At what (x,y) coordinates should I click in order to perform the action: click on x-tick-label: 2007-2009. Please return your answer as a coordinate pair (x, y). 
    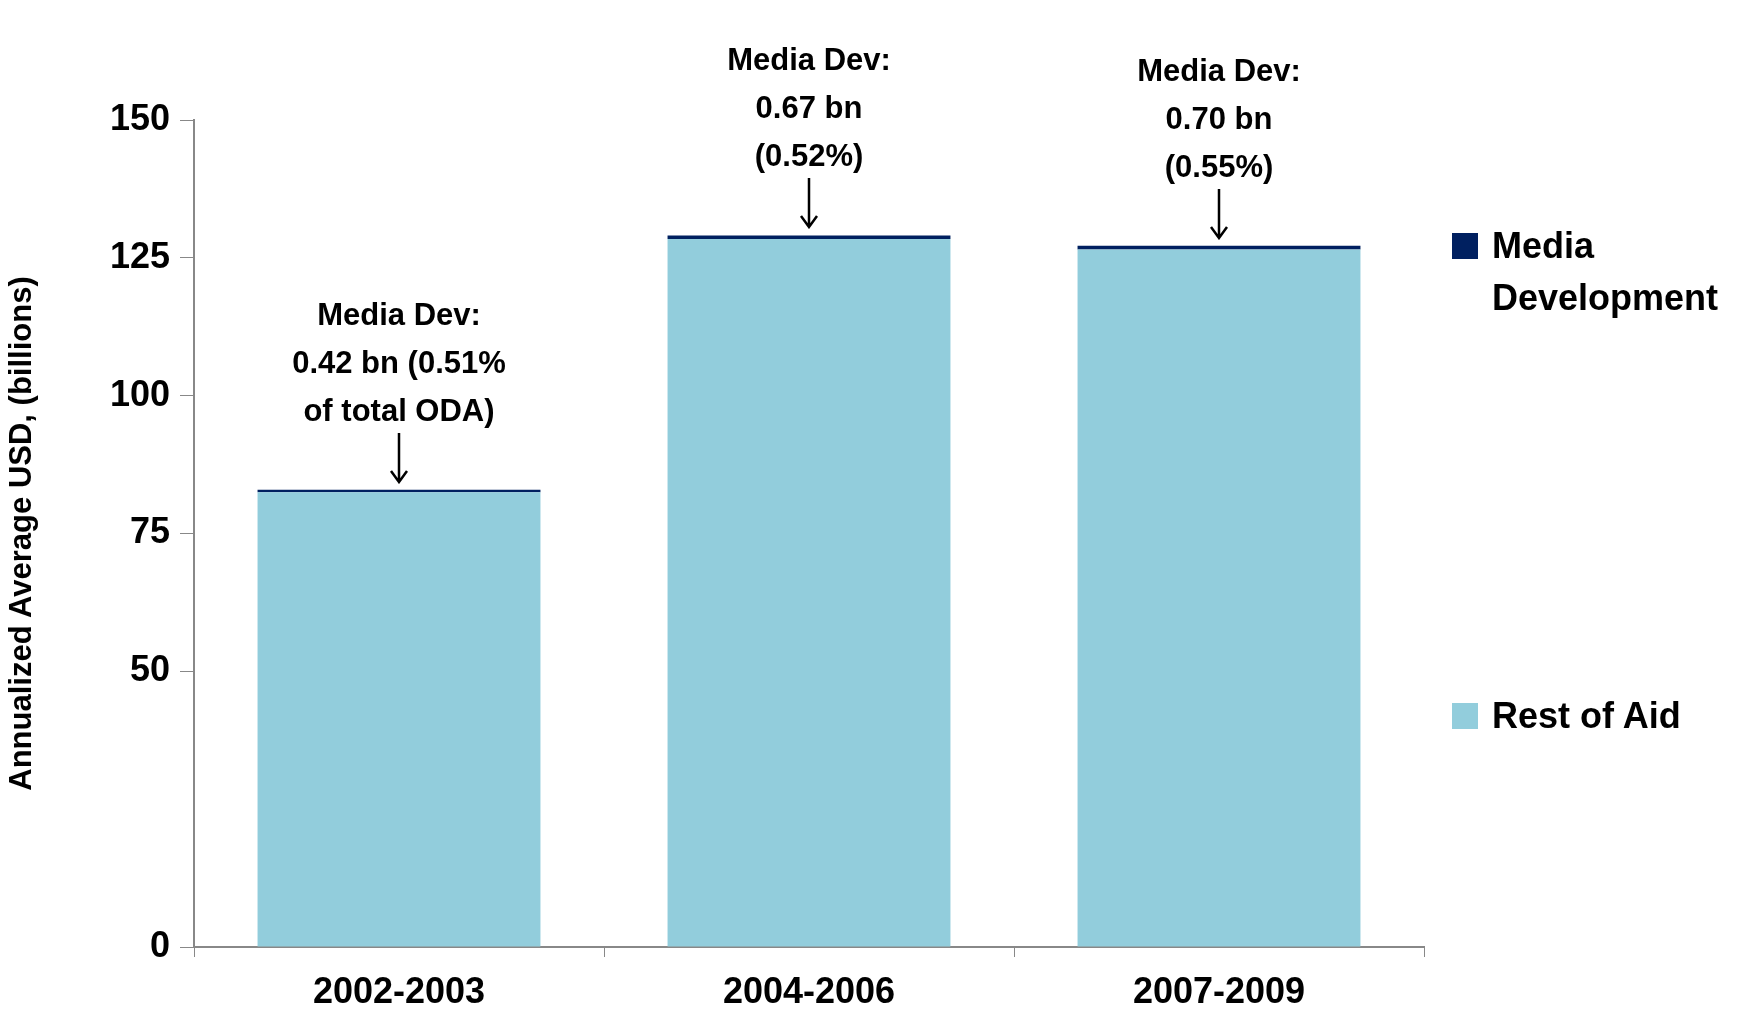
    Looking at the image, I should click on (1219, 990).